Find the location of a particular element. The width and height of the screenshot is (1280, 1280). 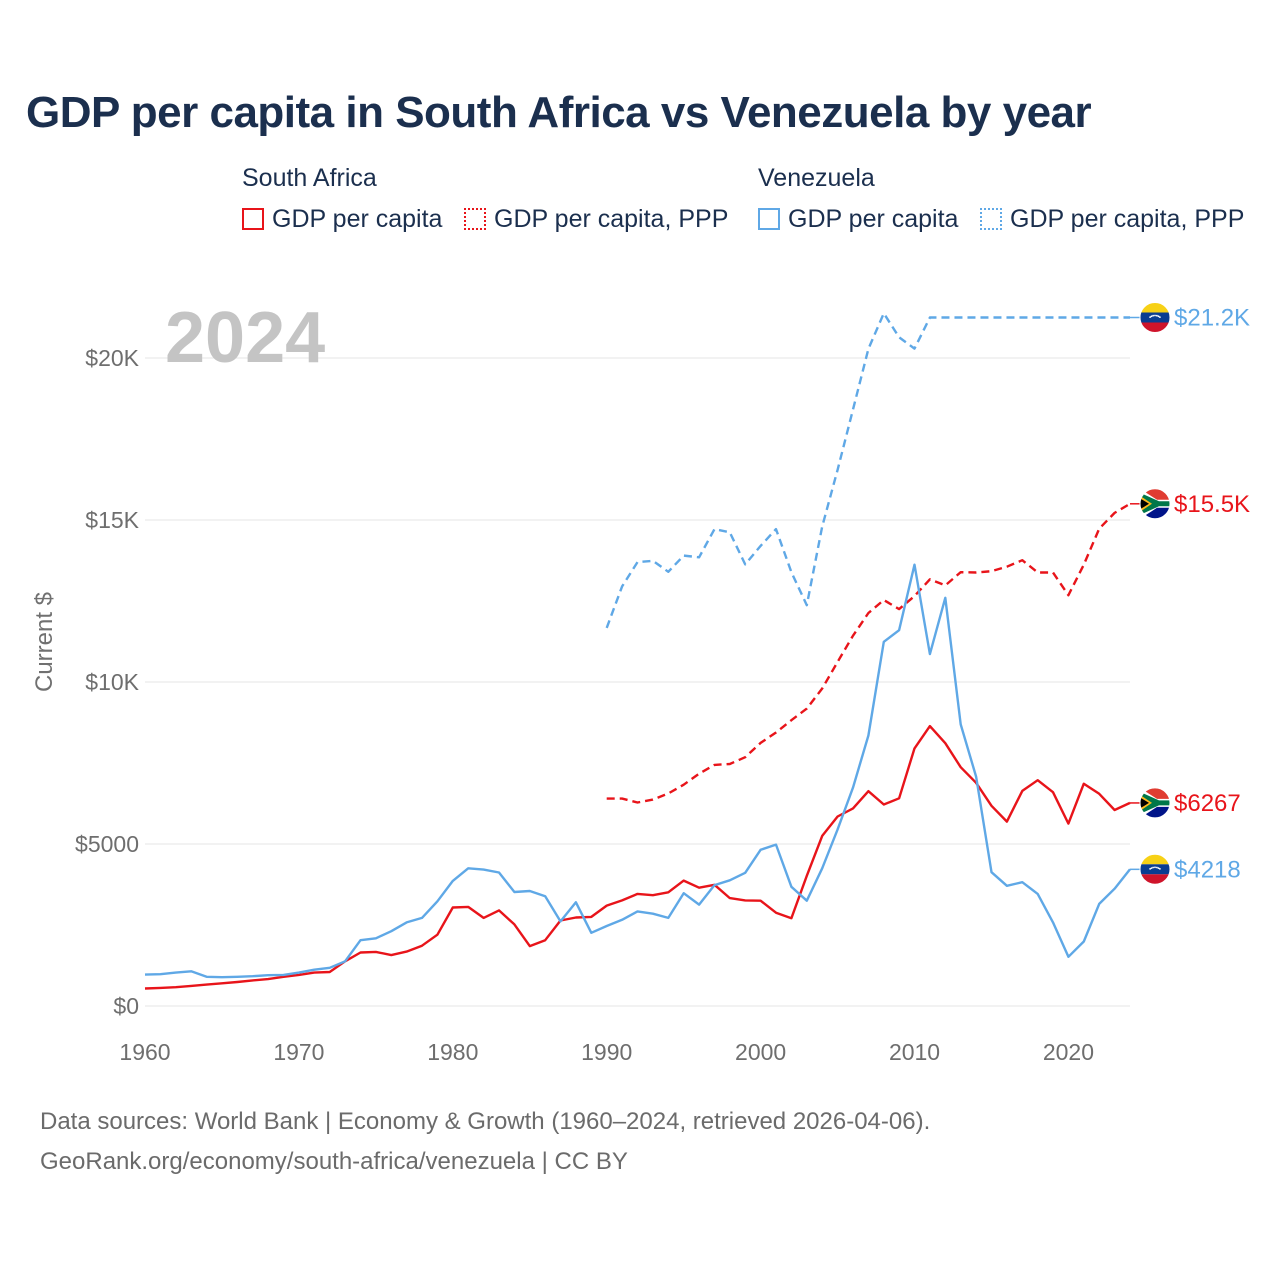

x-tick-label: 2000 is located at coordinates (760, 1052).